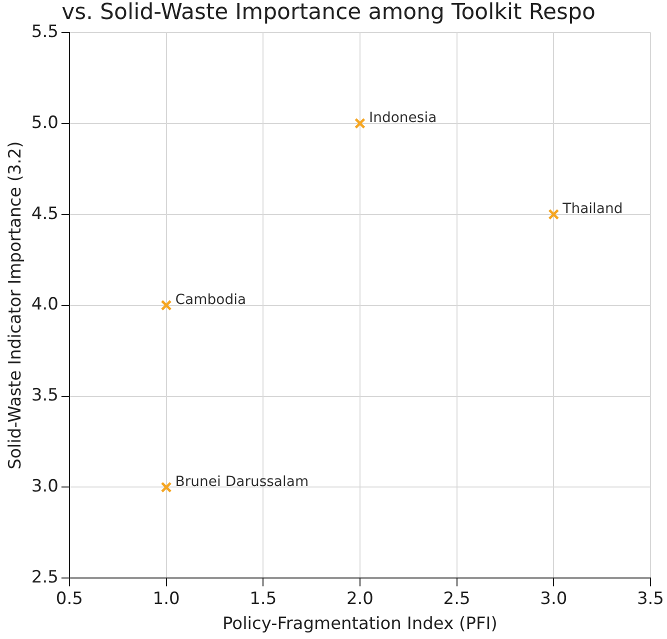 The image size is (667, 639). What do you see at coordinates (69, 598) in the screenshot?
I see `x-tick-label: 0.5` at bounding box center [69, 598].